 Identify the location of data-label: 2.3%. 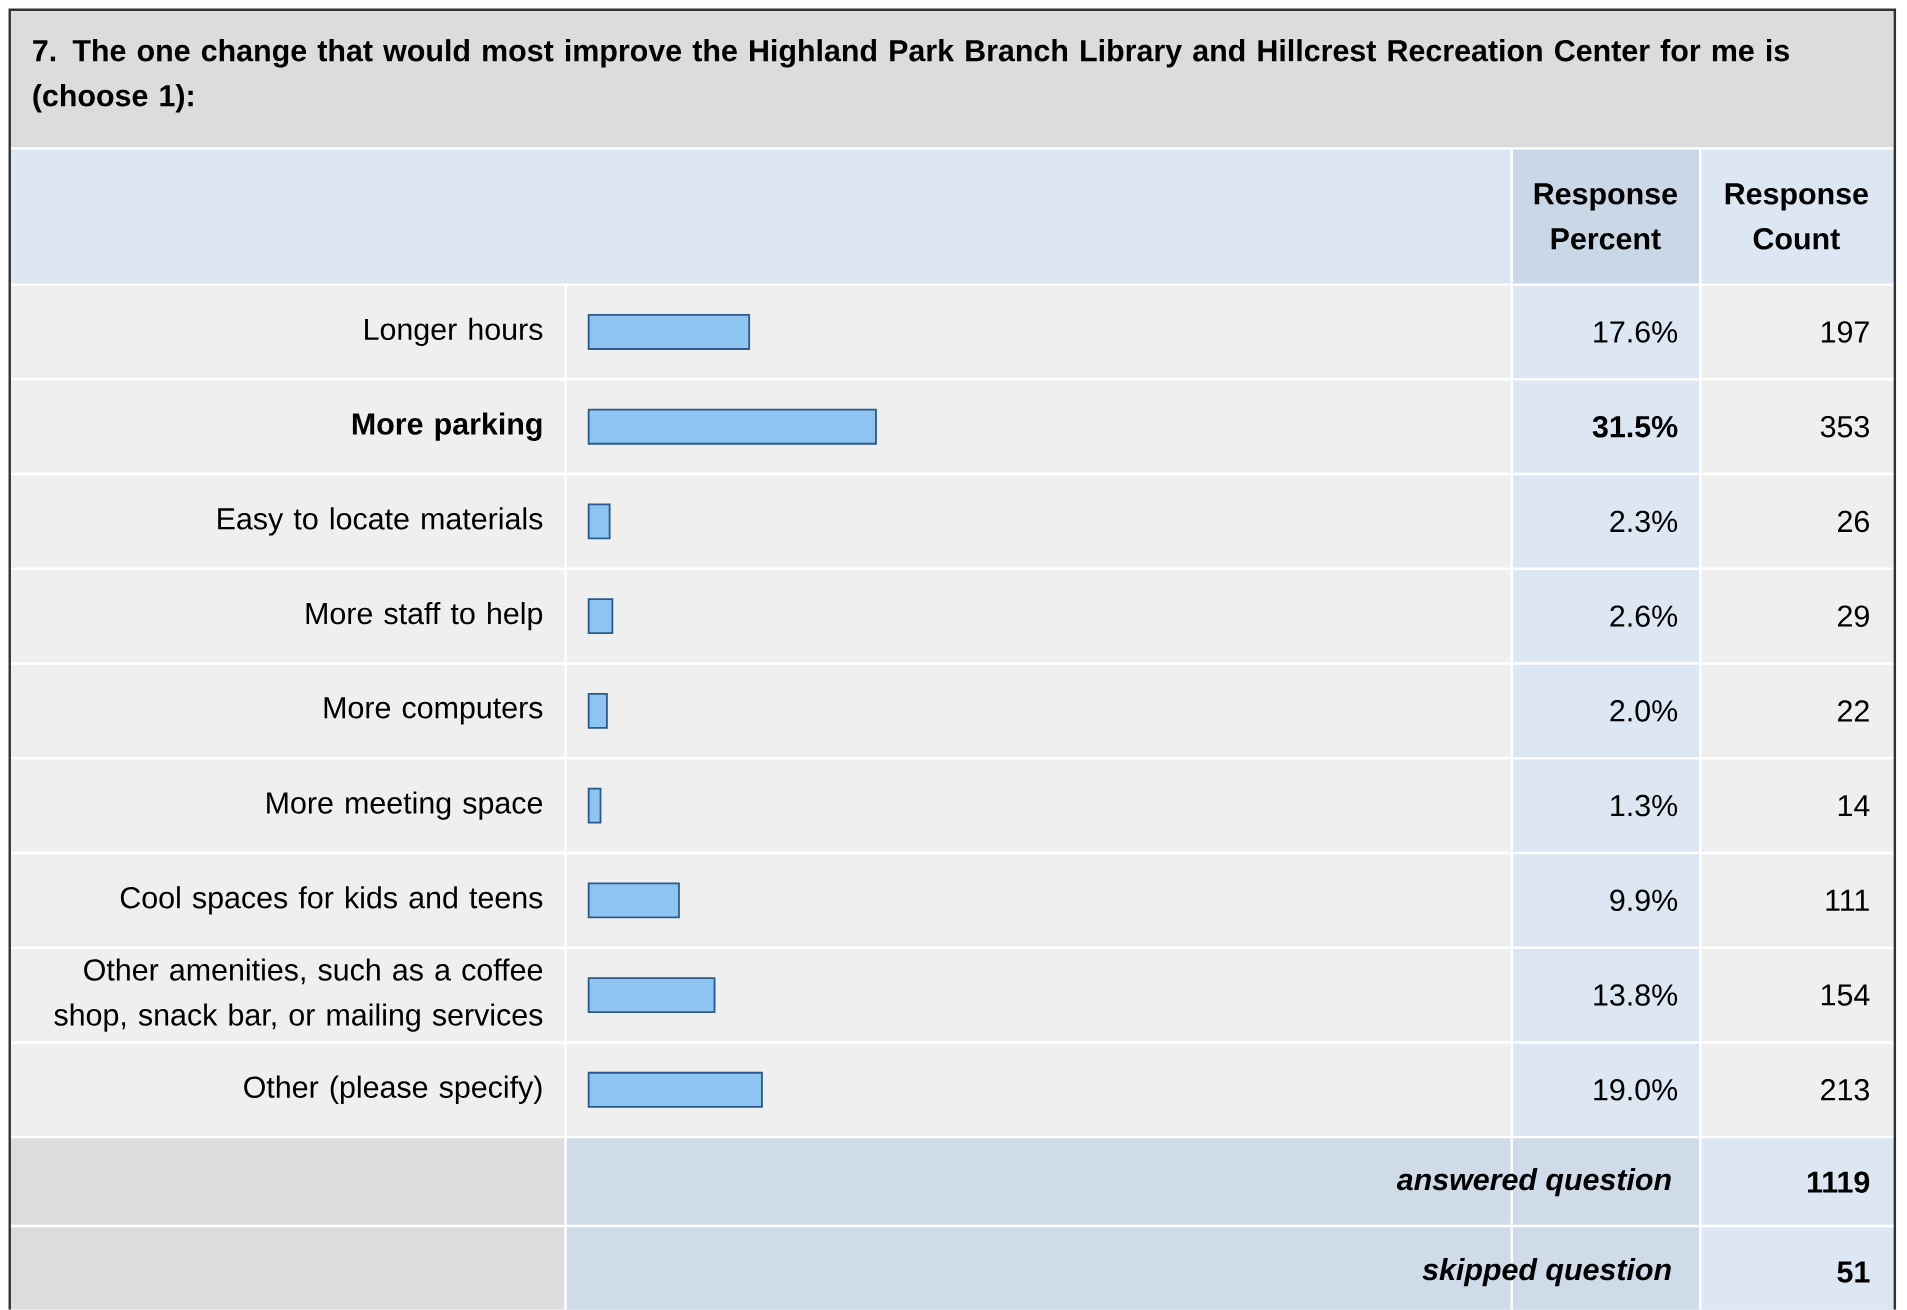
(1644, 521).